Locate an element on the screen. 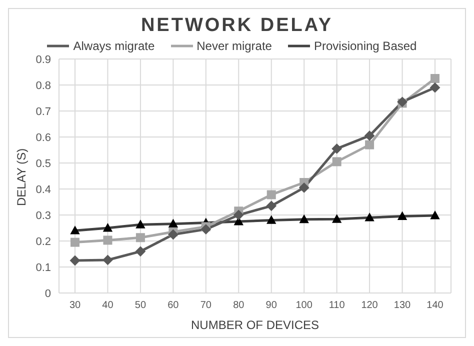 This screenshot has width=474, height=346. x-tick-label: 80 is located at coordinates (239, 306).